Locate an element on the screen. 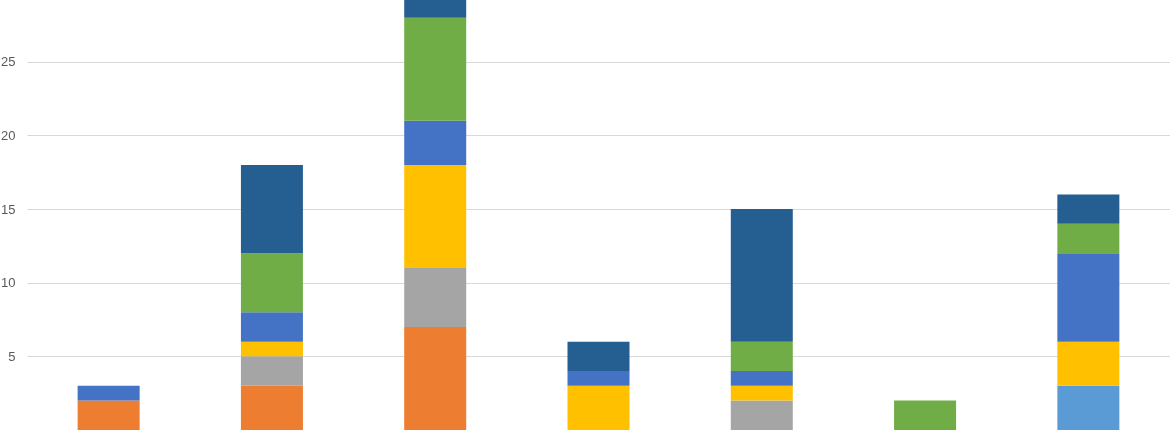  y-tick-label: 20 is located at coordinates (8, 135).